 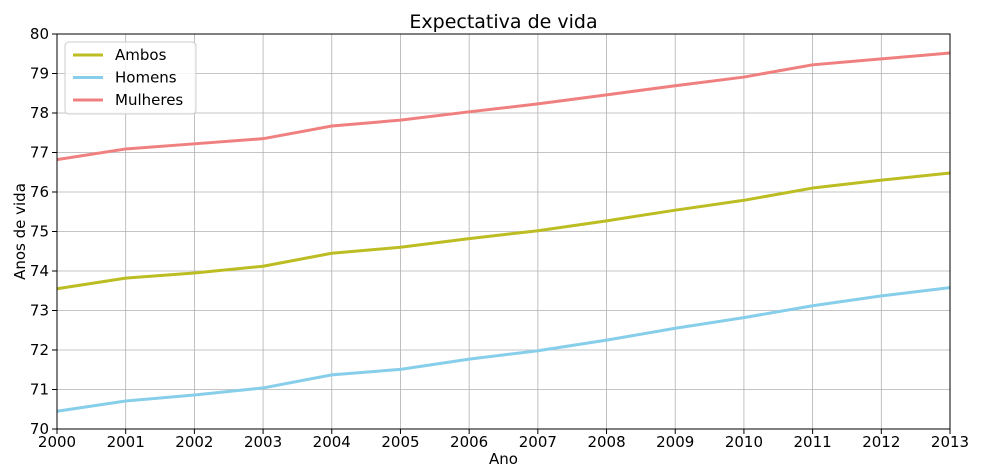 I want to click on y-axis-label: Anos de vida, so click(x=20, y=231).